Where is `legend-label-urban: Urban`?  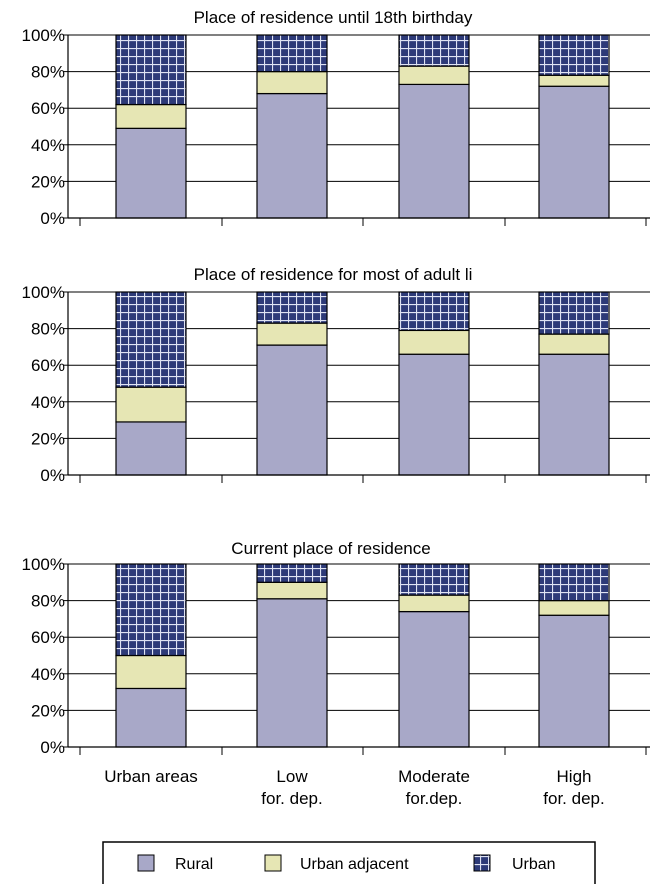 legend-label-urban: Urban is located at coordinates (534, 864).